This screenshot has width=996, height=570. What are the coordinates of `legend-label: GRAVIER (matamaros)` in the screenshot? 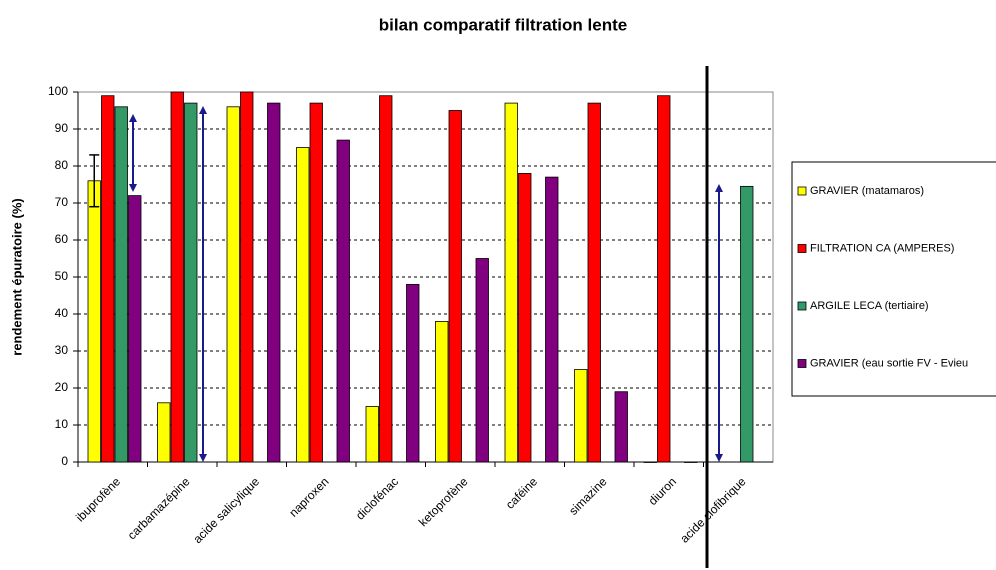 It's located at (867, 191).